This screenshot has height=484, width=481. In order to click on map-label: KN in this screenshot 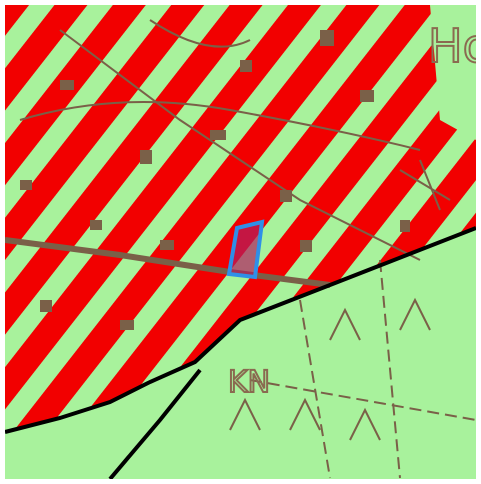, I will do `click(249, 382)`.